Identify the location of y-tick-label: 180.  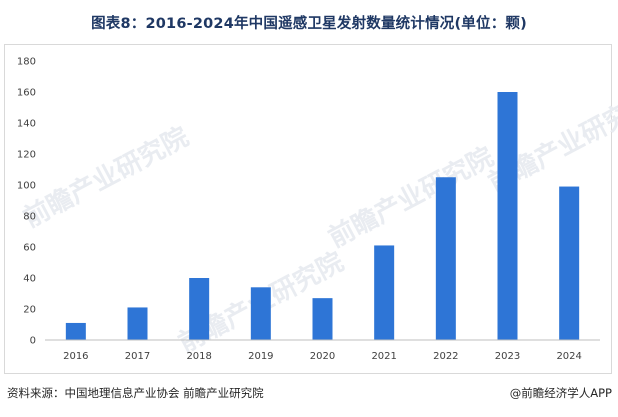
(26, 62).